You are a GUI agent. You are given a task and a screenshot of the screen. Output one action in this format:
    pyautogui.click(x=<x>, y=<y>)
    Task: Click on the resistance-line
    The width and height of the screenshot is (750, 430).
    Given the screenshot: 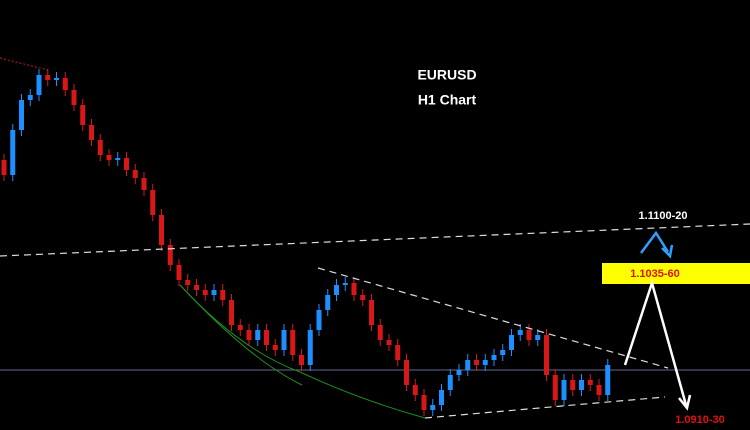 What is the action you would take?
    pyautogui.click(x=375, y=240)
    